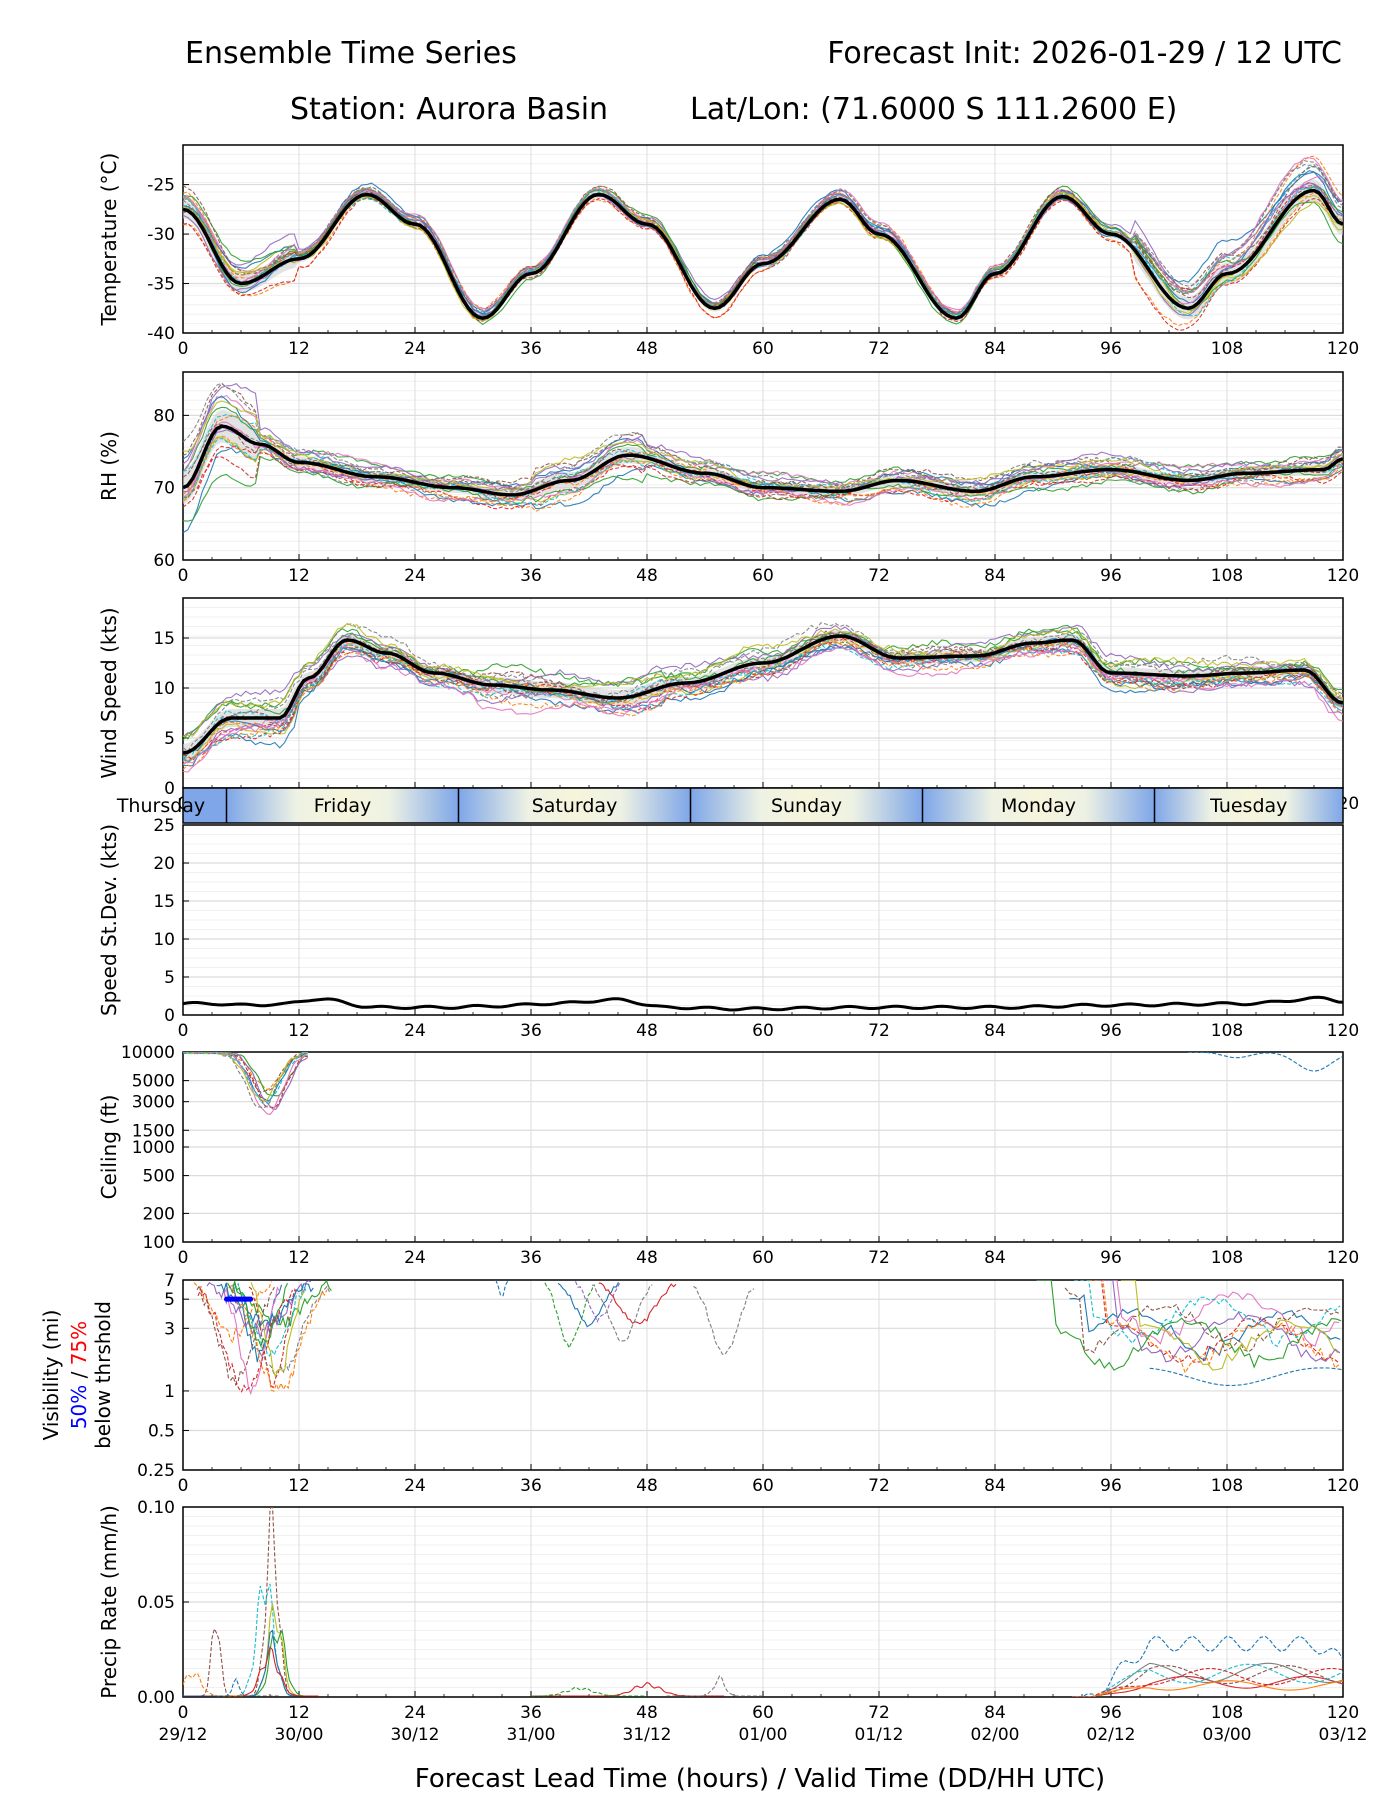 Image resolution: width=1400 pixels, height=1800 pixels. I want to click on y-tick-label: 10, so click(164, 689).